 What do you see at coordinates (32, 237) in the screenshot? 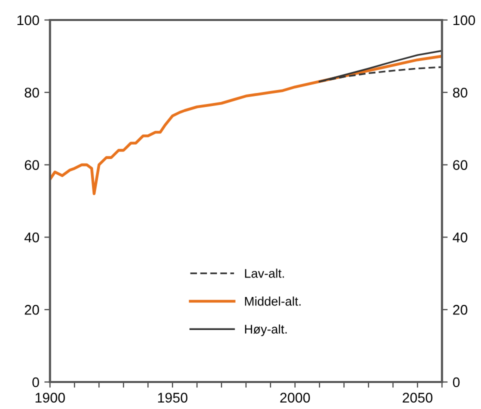
I see `y-tick-label: 40` at bounding box center [32, 237].